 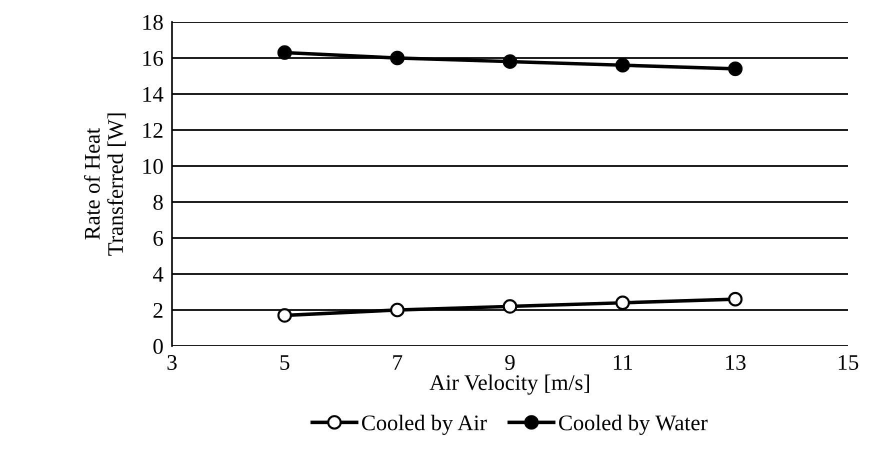 What do you see at coordinates (153, 58) in the screenshot?
I see `y-tick-label: 16` at bounding box center [153, 58].